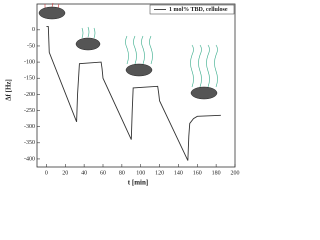 Image resolution: width=320 pixels, height=240 pixels. What do you see at coordinates (29, 159) in the screenshot?
I see `y-tick-label: -400` at bounding box center [29, 159].